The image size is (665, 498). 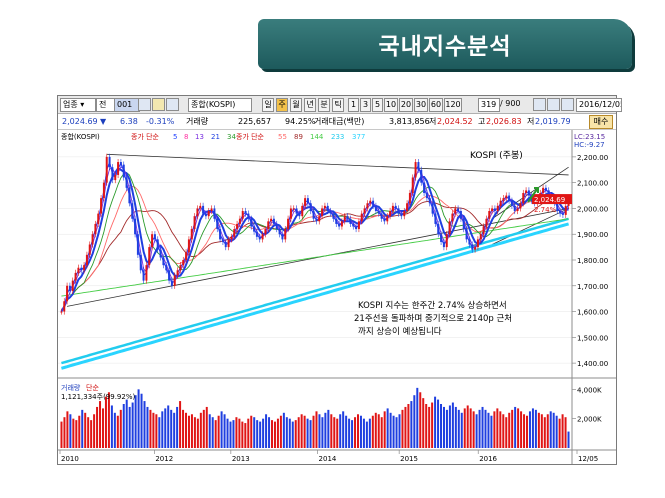 I want to click on total-count: / 900, so click(x=510, y=103).